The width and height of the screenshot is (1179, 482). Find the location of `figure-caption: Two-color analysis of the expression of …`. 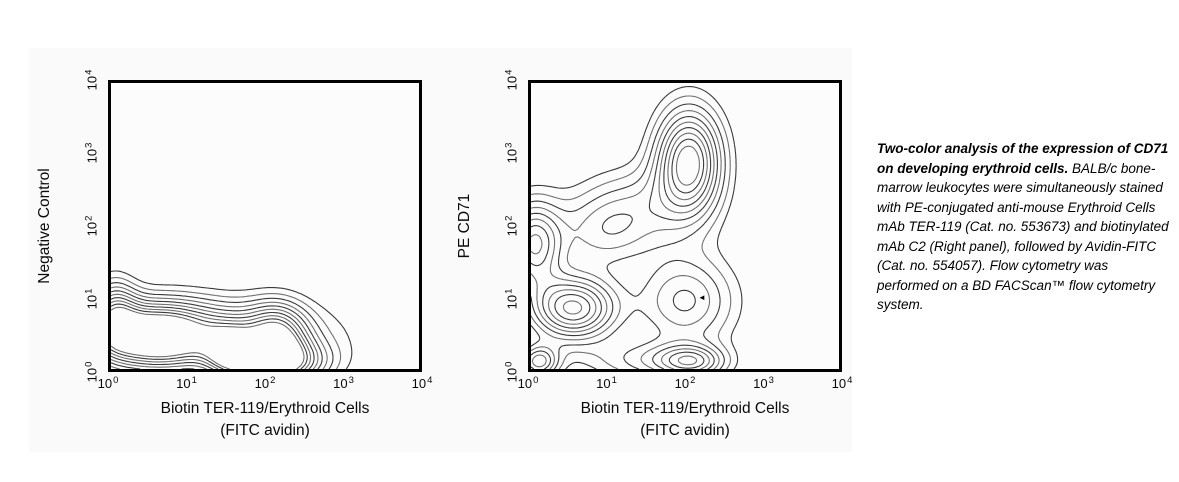

figure-caption: Two-color analysis of the expression of … is located at coordinates (1023, 227).